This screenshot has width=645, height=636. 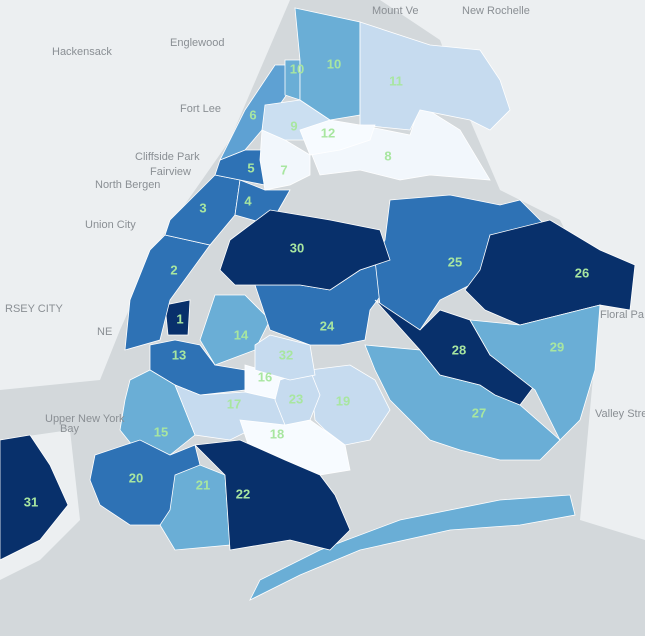 What do you see at coordinates (234, 403) in the screenshot?
I see `district-label: 17` at bounding box center [234, 403].